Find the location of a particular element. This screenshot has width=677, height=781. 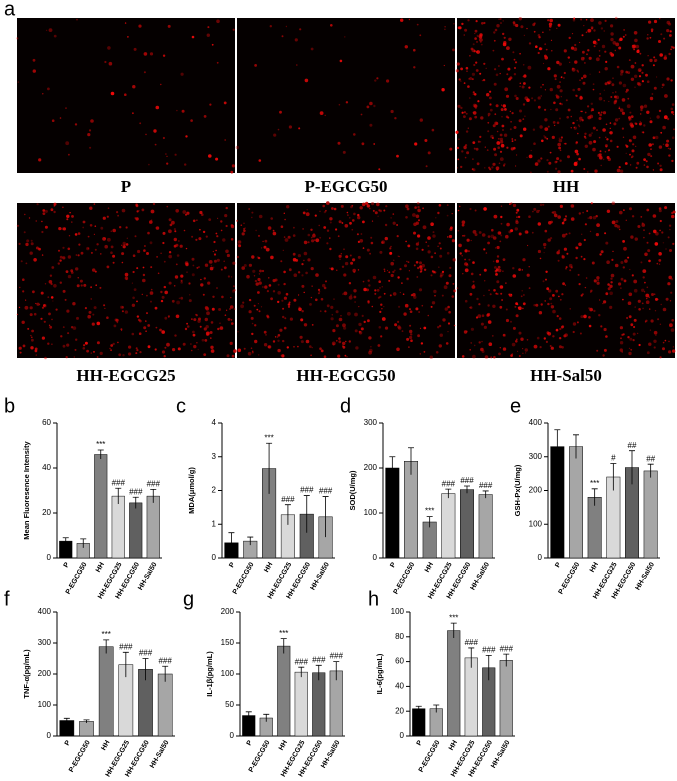

y-tick-label: 100 is located at coordinates (398, 611).